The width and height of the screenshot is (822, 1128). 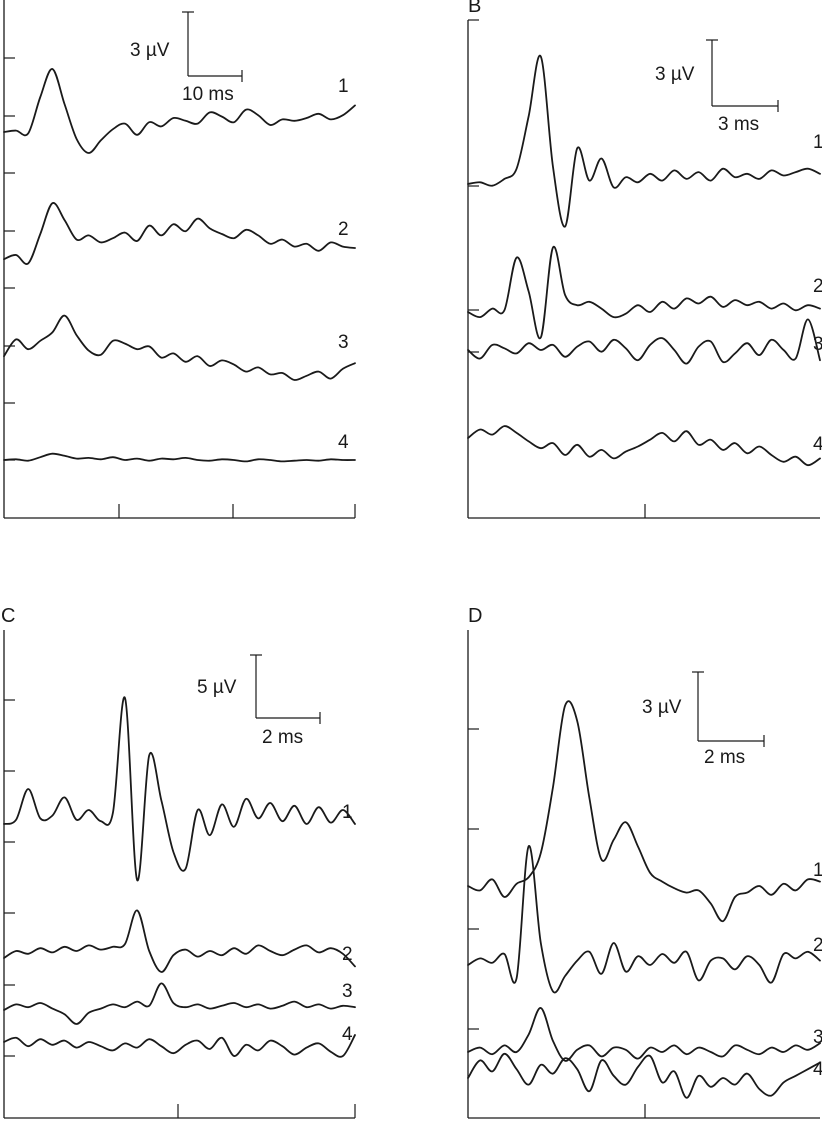 What do you see at coordinates (8, 616) in the screenshot?
I see `panel-label: C` at bounding box center [8, 616].